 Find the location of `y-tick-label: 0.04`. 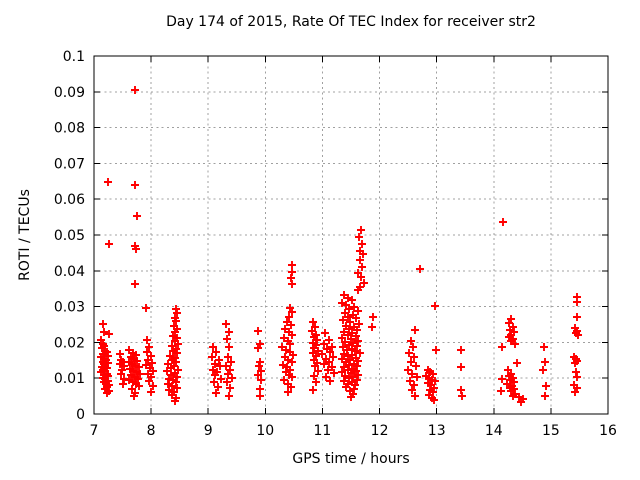

y-tick-label: 0.04 is located at coordinates (69, 272).